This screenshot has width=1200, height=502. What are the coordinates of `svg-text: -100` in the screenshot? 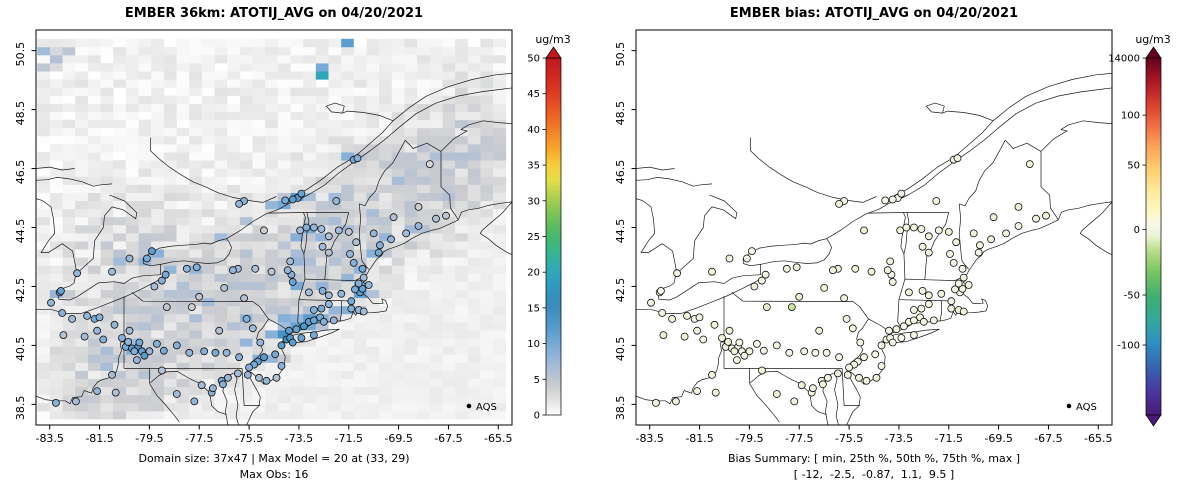 It's located at (1128, 346).